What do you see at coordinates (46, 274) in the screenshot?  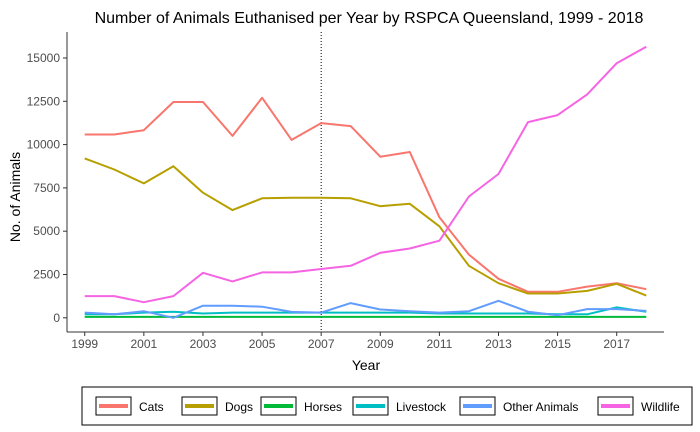 I see `y-tick-label: 2500` at bounding box center [46, 274].